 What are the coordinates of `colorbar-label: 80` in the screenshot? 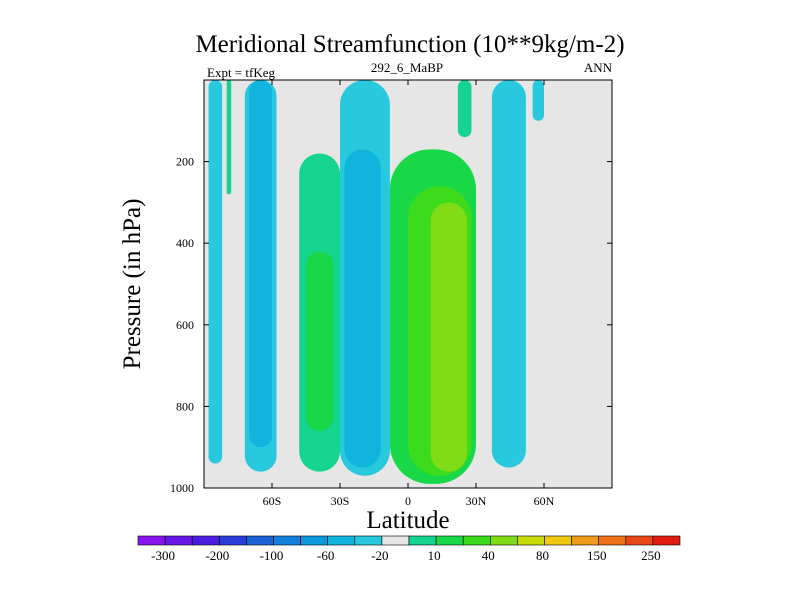 It's located at (542, 555).